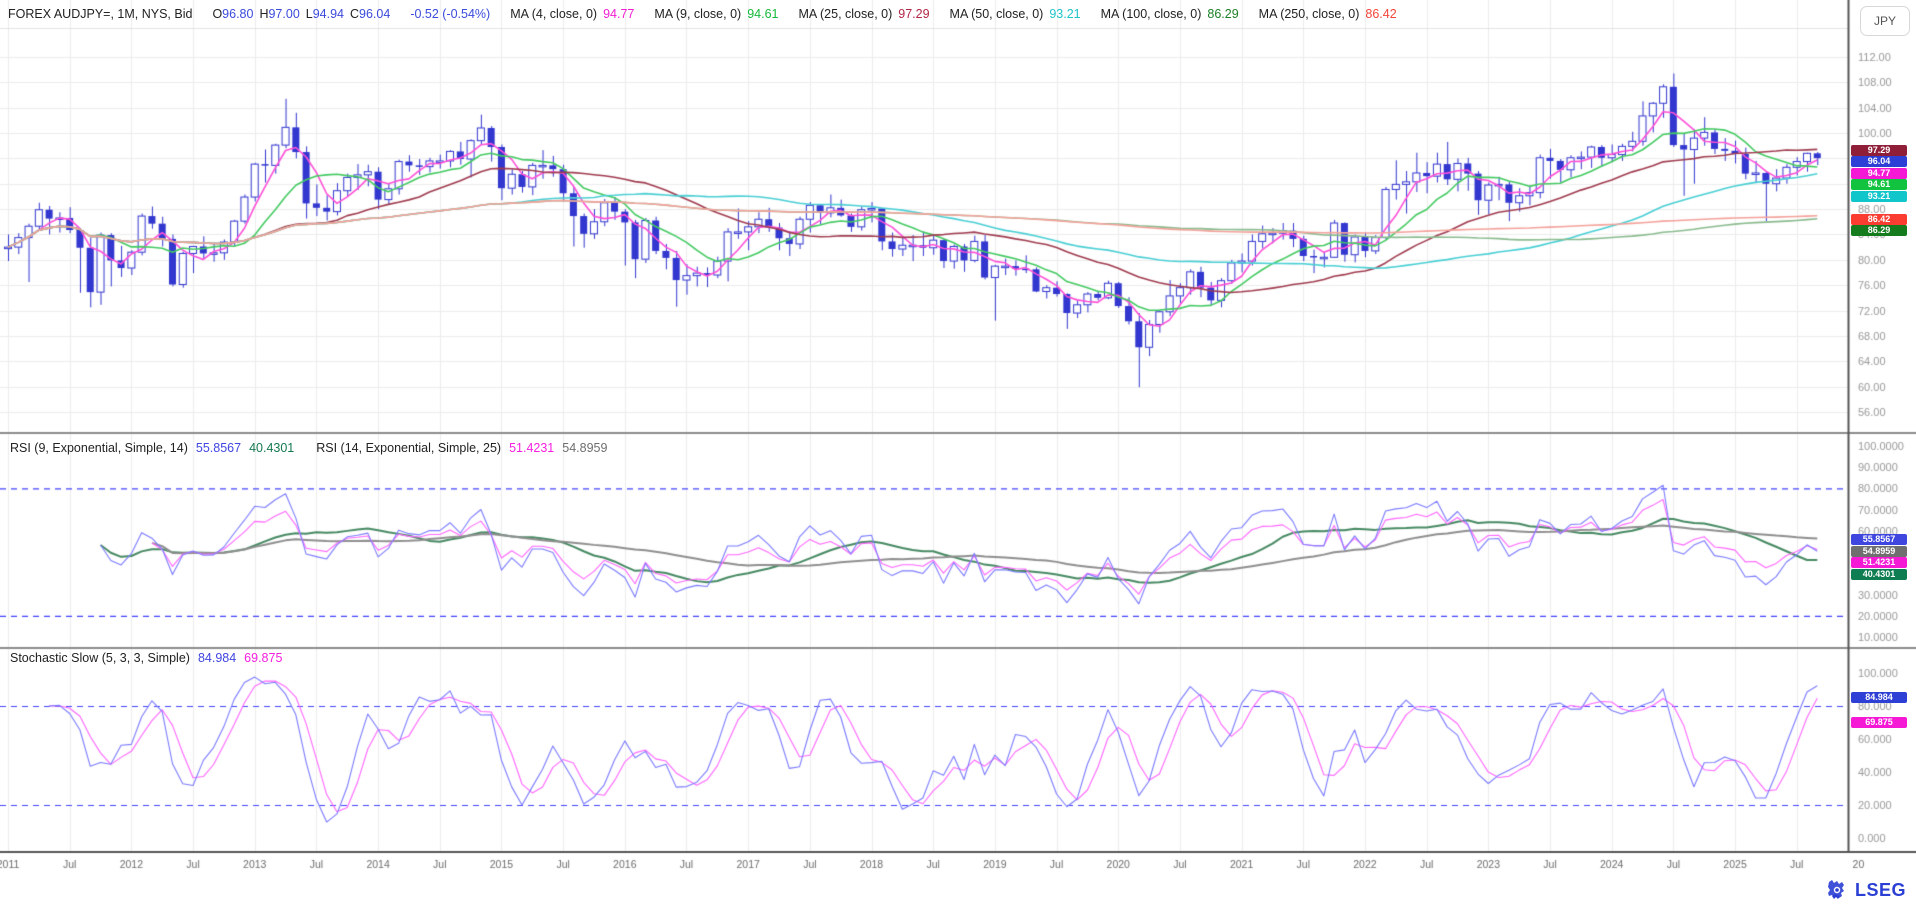 The width and height of the screenshot is (1916, 905). I want to click on ma250-label: MA (250, close, 0), so click(1309, 14).